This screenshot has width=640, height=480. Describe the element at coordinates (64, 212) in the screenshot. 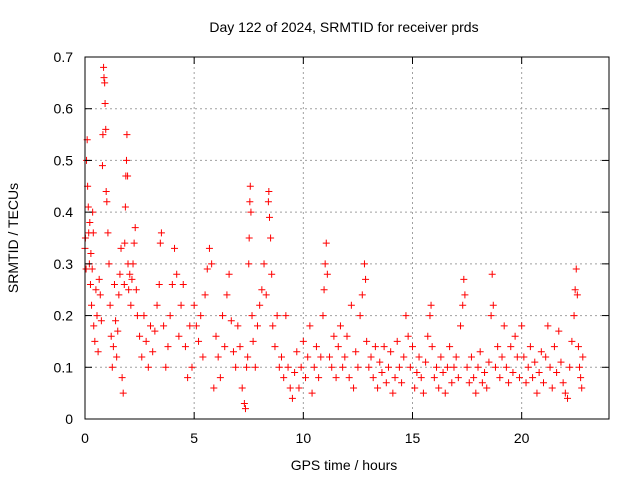

I see `y-tick-label: 0.4` at that location.